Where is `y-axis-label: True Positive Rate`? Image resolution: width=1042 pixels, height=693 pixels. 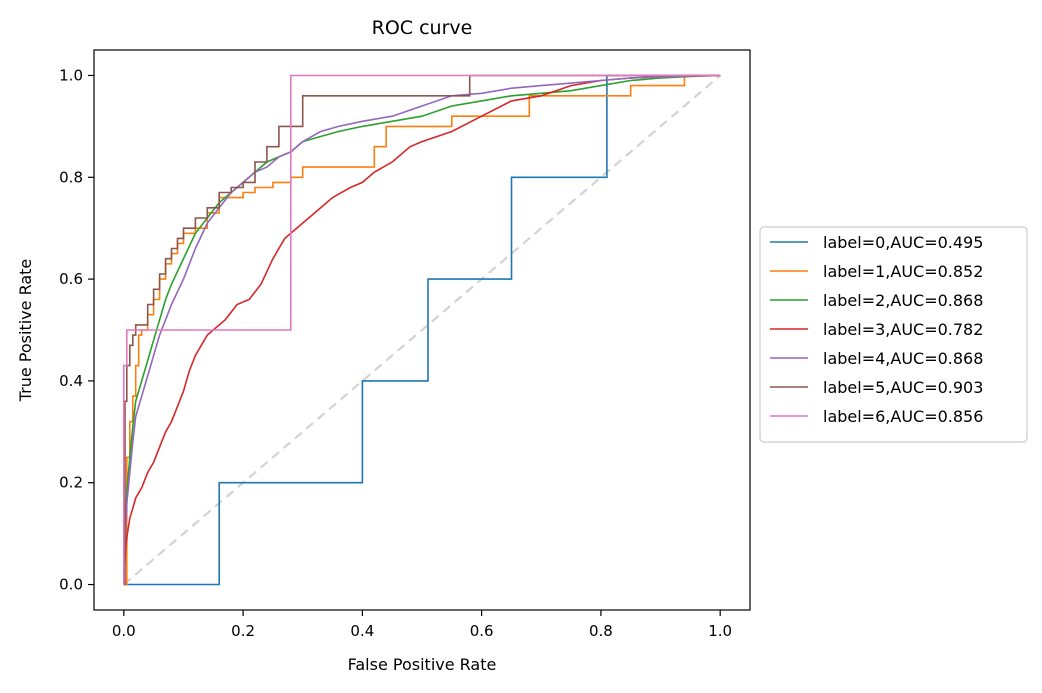
y-axis-label: True Positive Rate is located at coordinates (25, 331).